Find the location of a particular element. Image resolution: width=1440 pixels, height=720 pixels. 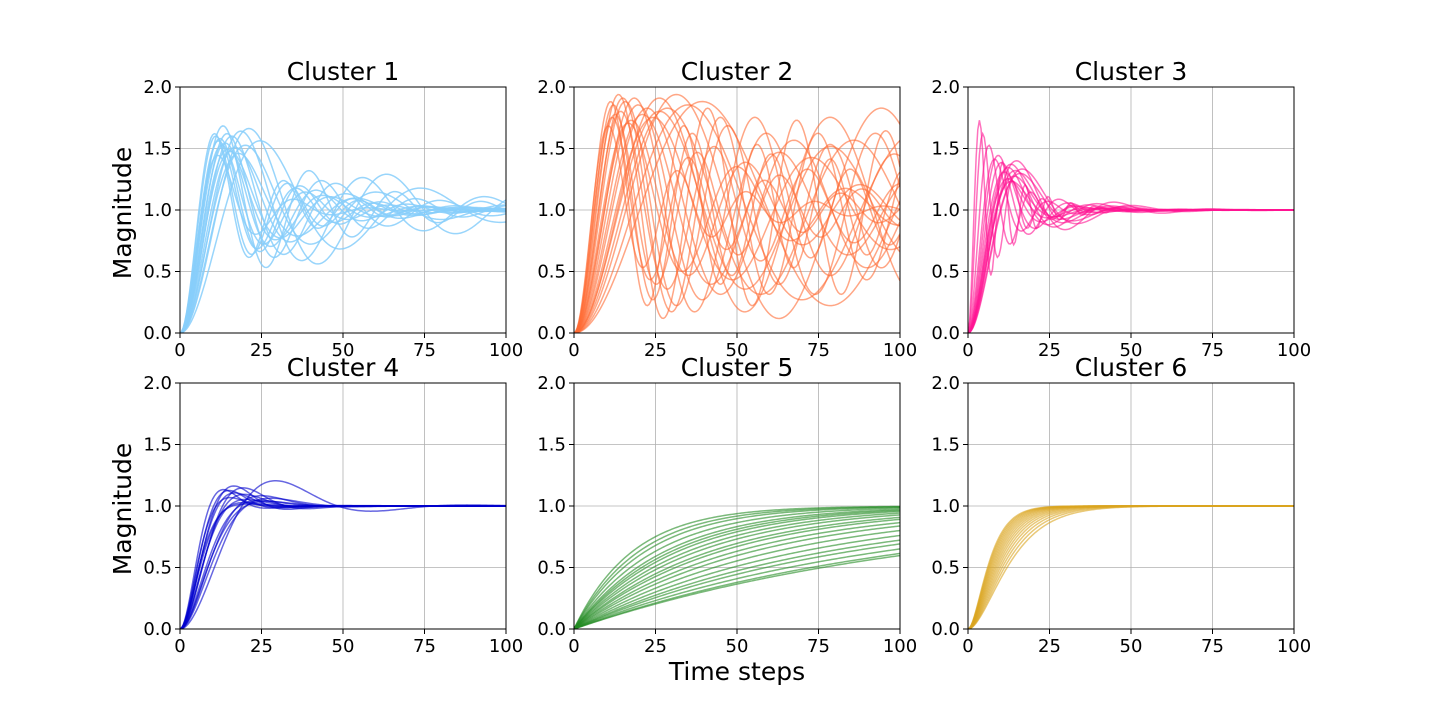

subplot-title: Cluster 3 is located at coordinates (1131, 71).